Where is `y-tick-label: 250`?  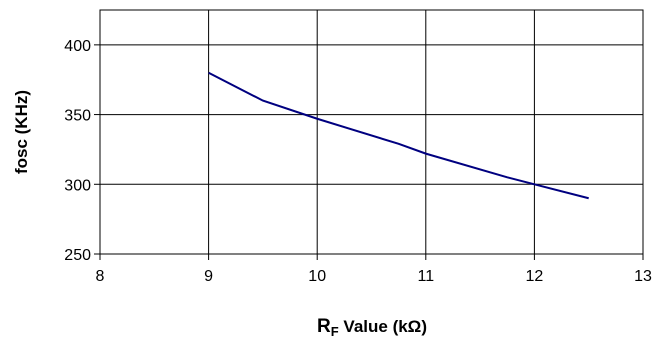 y-tick-label: 250 is located at coordinates (77, 255).